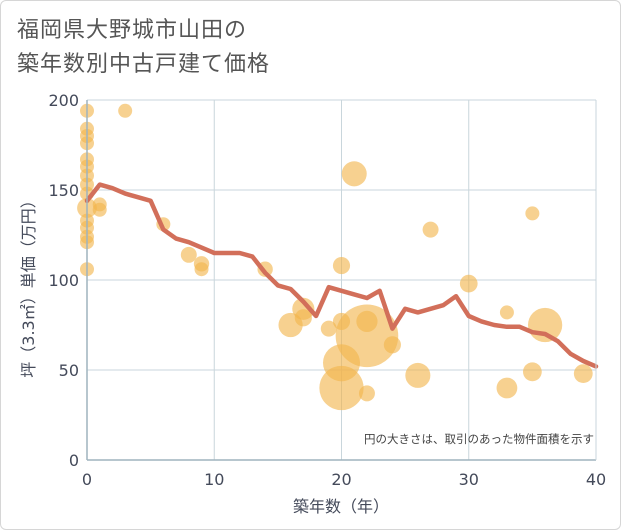 This screenshot has height=530, width=621. Describe the element at coordinates (214, 479) in the screenshot. I see `x-tick-label: 10` at that location.